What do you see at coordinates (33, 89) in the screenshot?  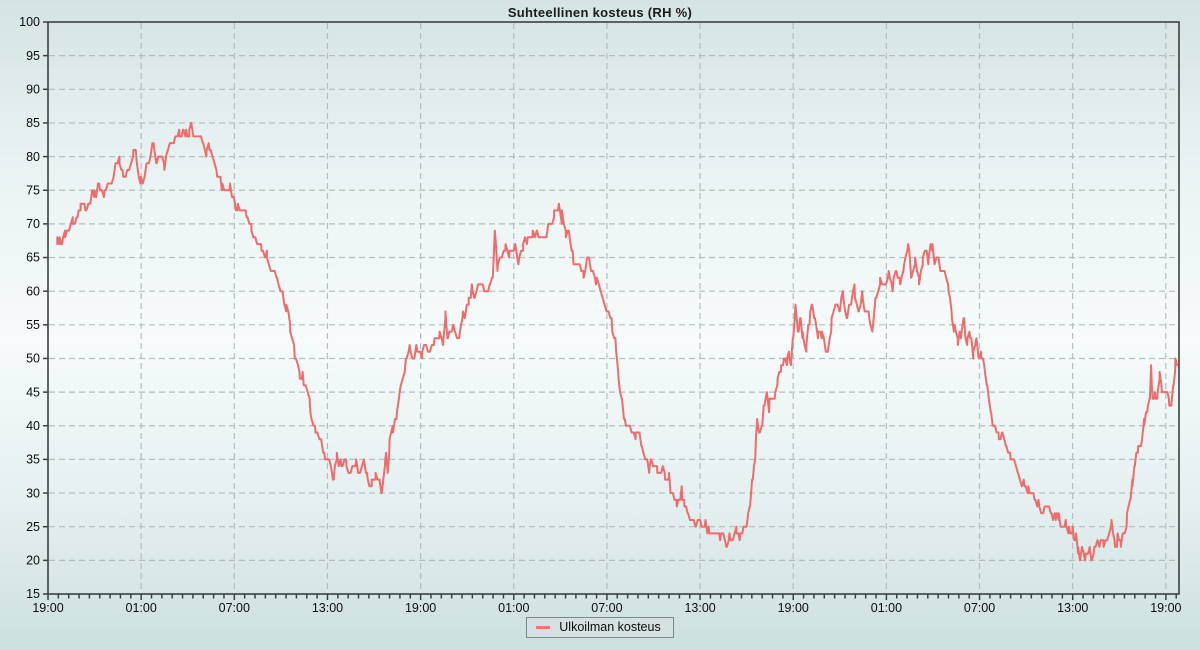 I see `y-tick-label: 90` at bounding box center [33, 89].